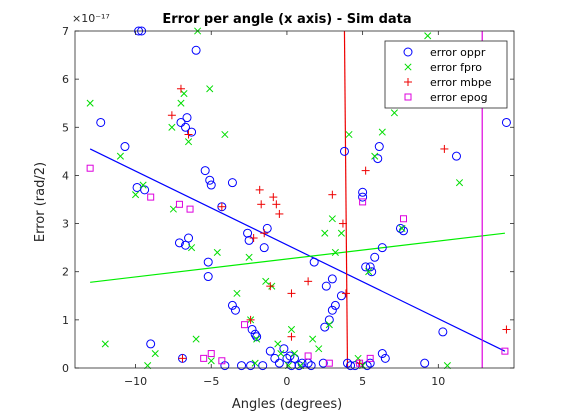  I want to click on x-tick-label-1: −5, so click(211, 381).